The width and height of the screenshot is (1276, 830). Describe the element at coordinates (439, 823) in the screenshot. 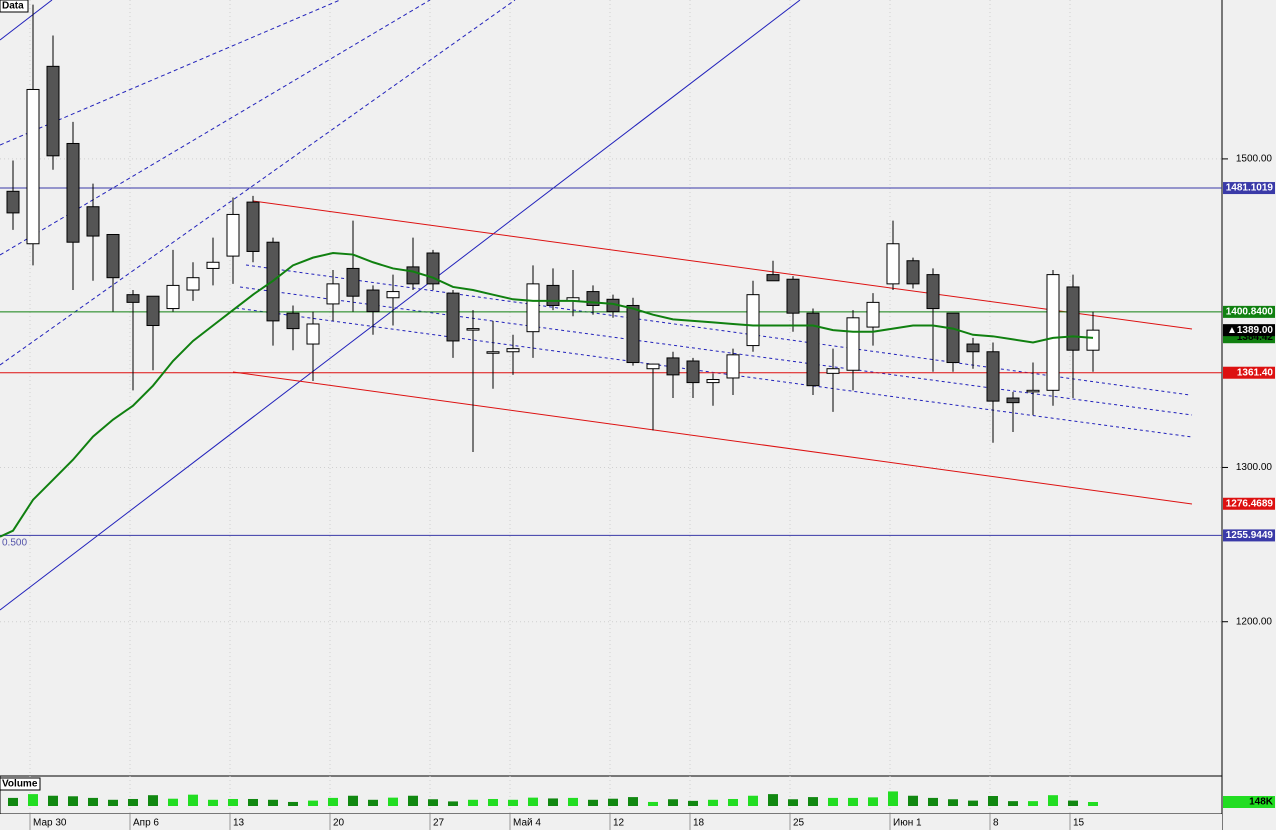

I see `x-tick-label: 27` at that location.